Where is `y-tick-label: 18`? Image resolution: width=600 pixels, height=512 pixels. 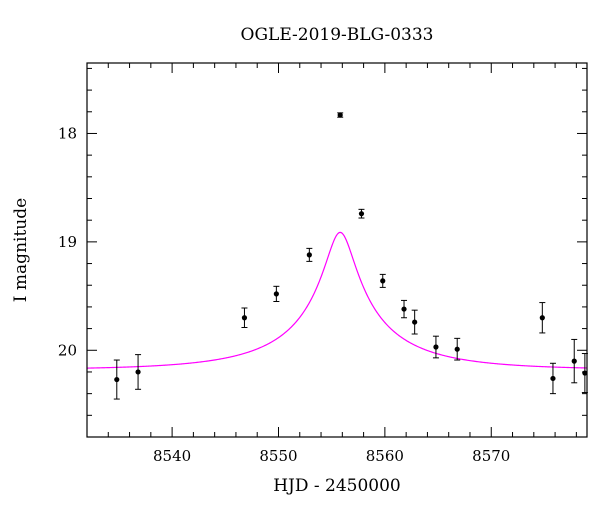
y-tick-label: 18 is located at coordinates (67, 133).